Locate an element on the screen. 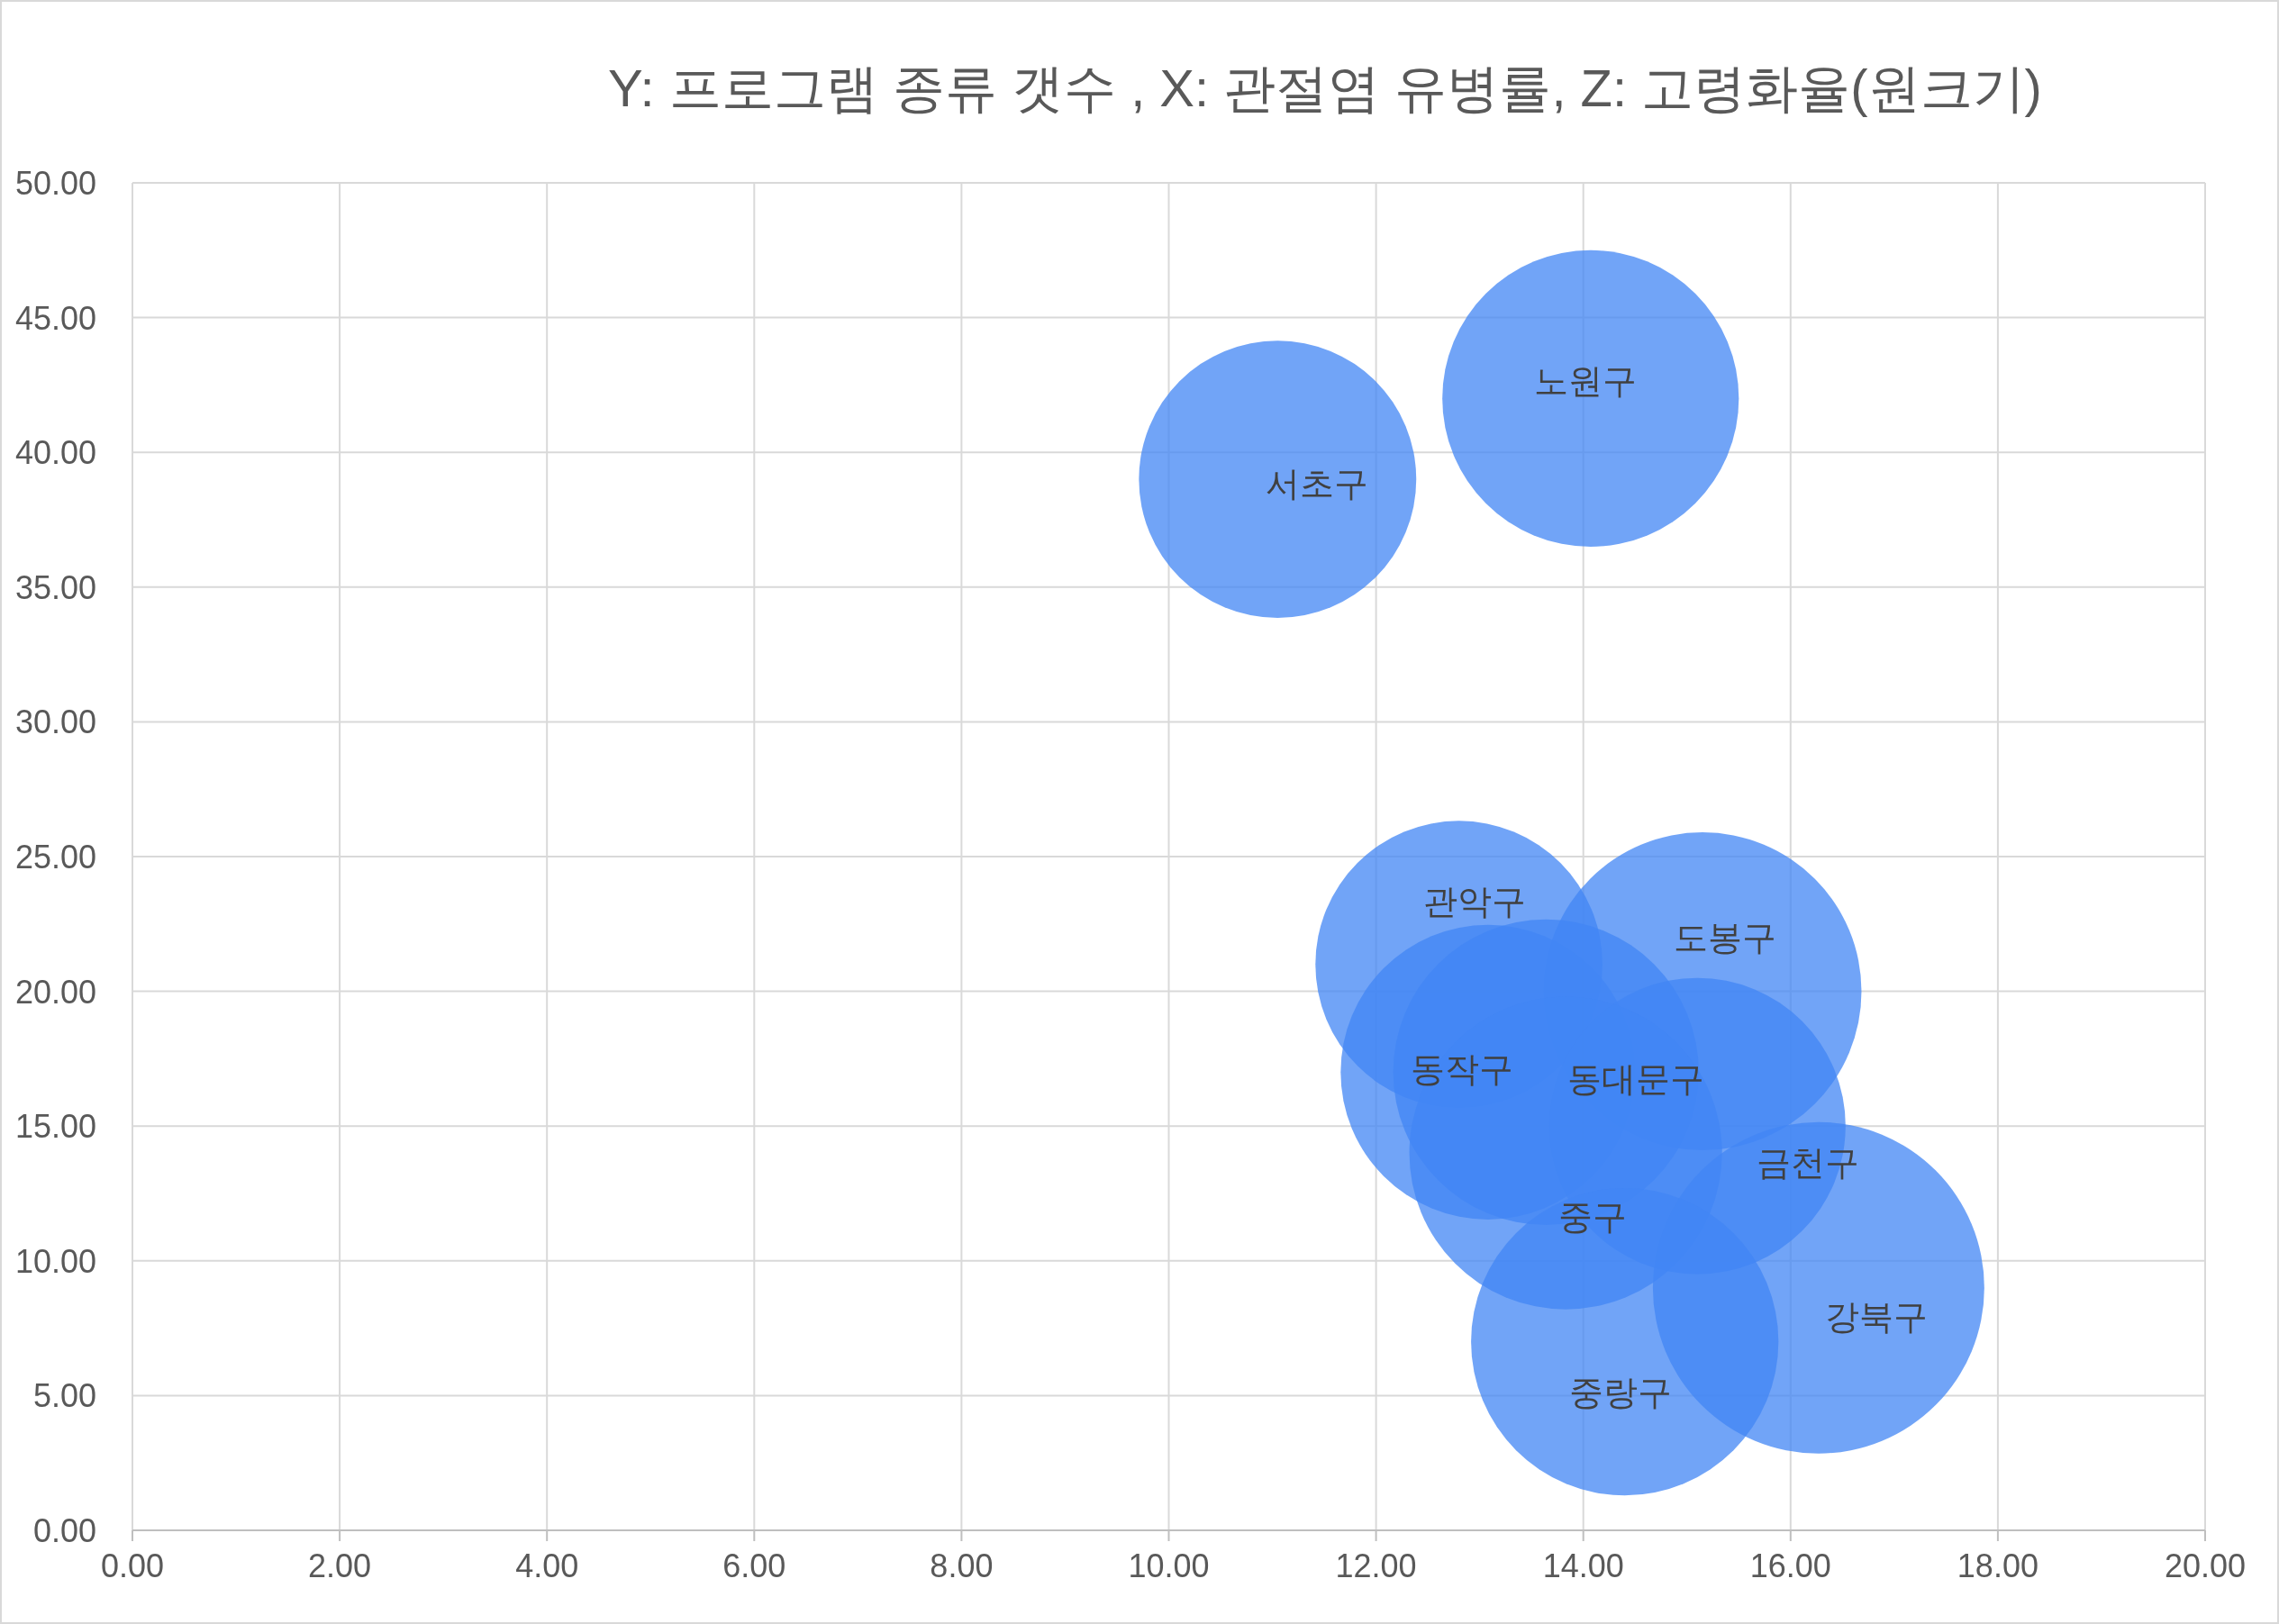  y-tick-label: 0.00 is located at coordinates (64, 1530).